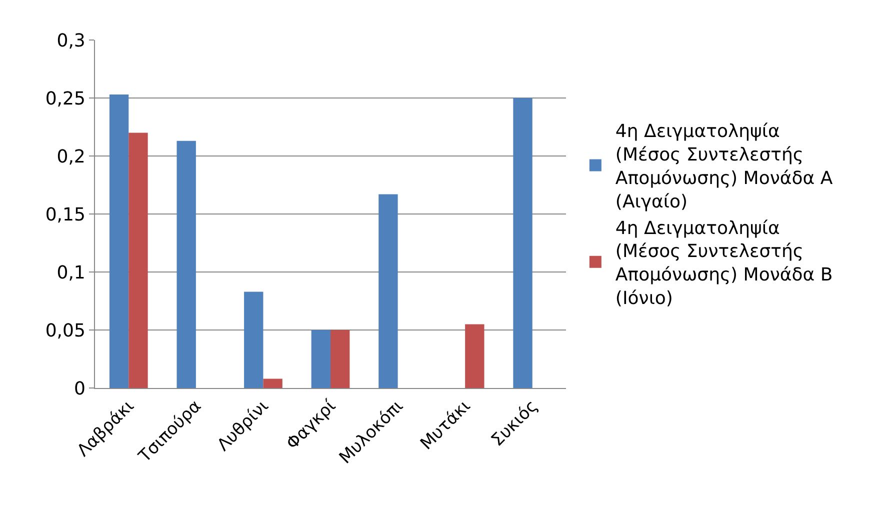 The width and height of the screenshot is (896, 513). What do you see at coordinates (71, 273) in the screenshot?
I see `y-tick-label: 0,1` at bounding box center [71, 273].